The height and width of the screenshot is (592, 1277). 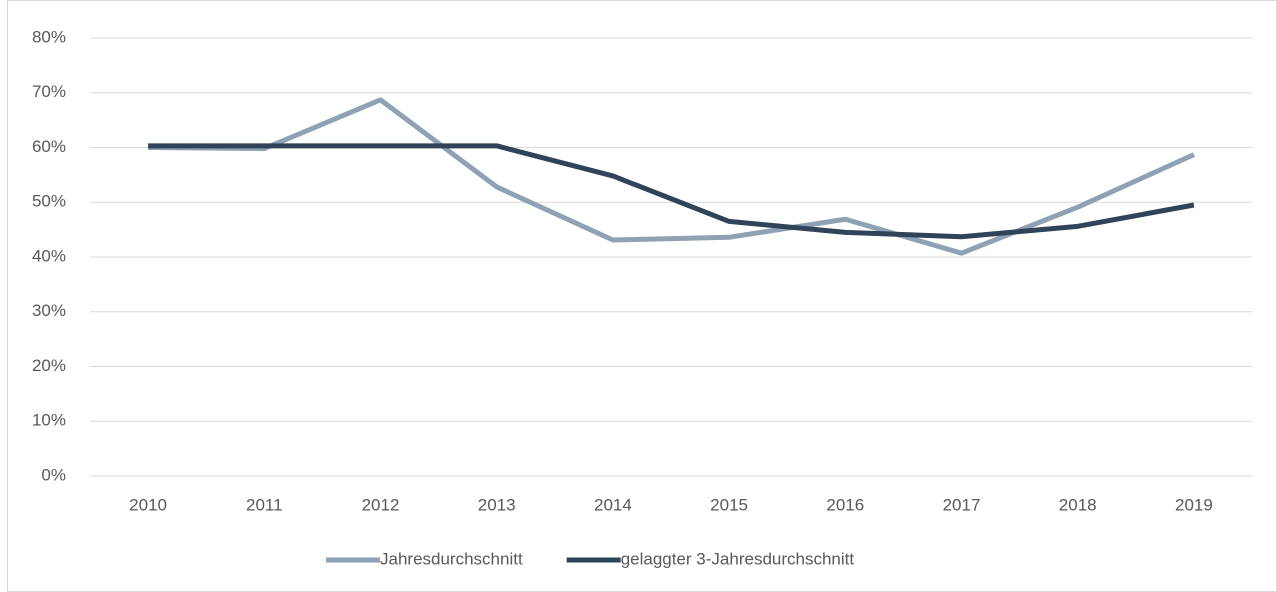 I want to click on y-tick-label: 60%, so click(x=49, y=146).